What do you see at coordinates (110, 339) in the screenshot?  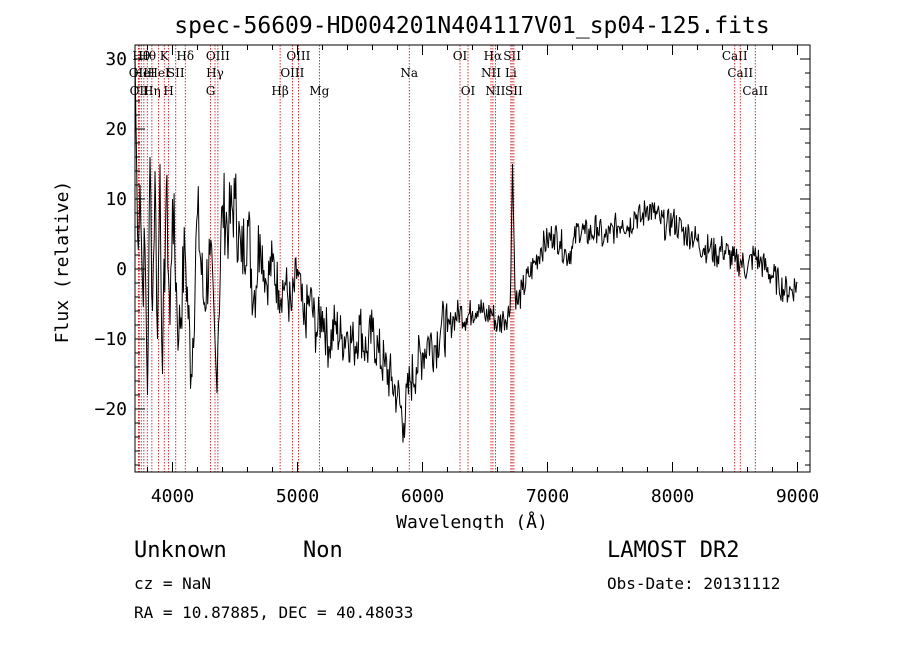 I see `y-tick-label: −10` at bounding box center [110, 339].